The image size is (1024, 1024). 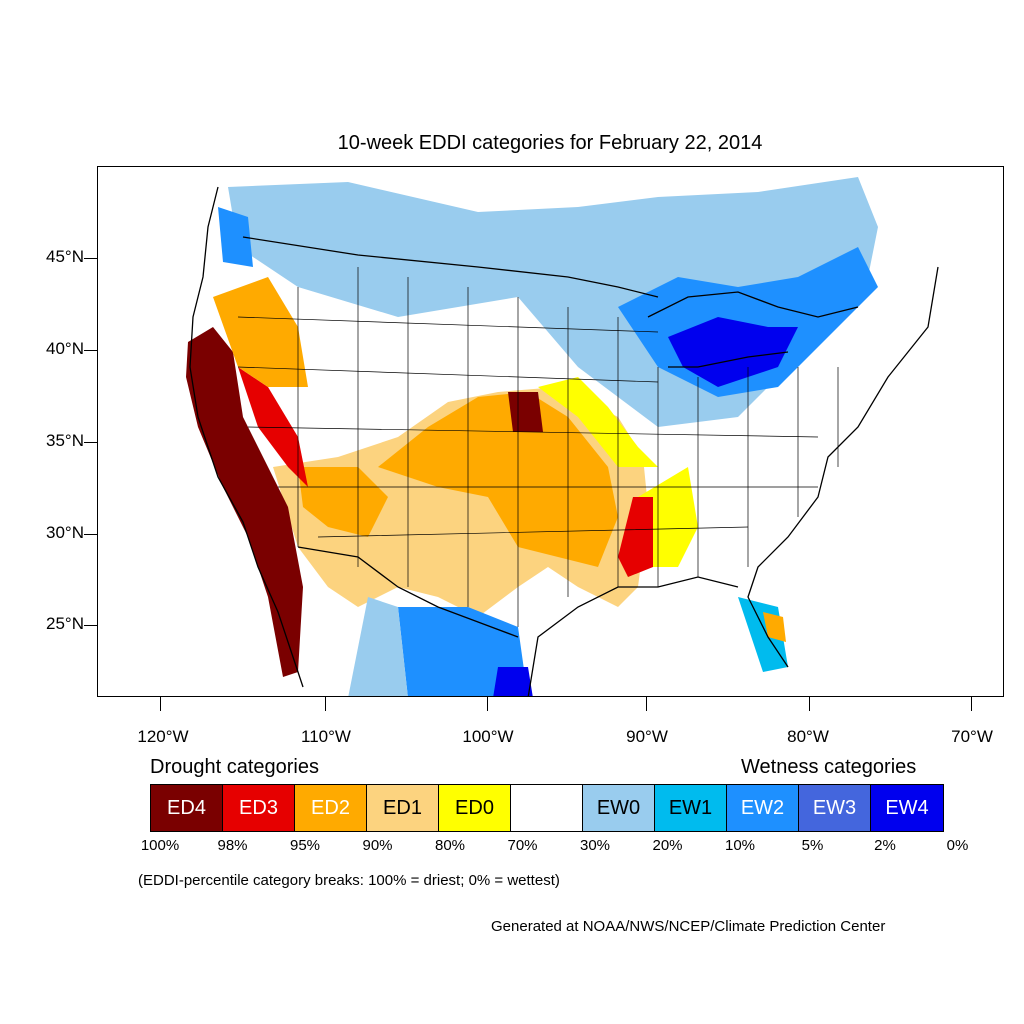 I want to click on x-label-110w: 110°W, so click(x=326, y=736).